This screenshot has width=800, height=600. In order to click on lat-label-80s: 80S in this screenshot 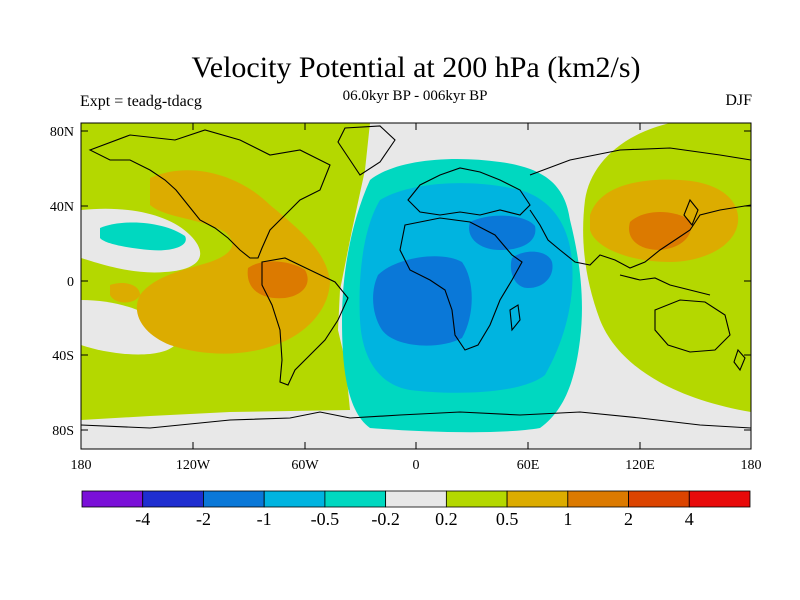, I will do `click(63, 431)`.